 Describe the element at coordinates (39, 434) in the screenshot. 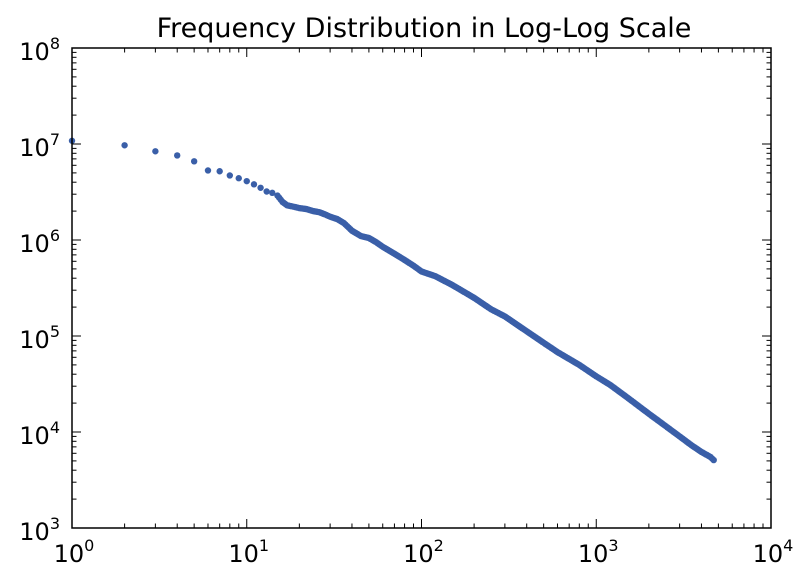

I see `y-tick-label: 10⁴` at that location.